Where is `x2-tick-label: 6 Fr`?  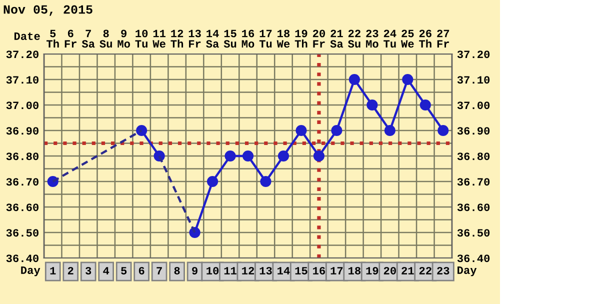 x2-tick-label: 6 Fr is located at coordinates (70, 39).